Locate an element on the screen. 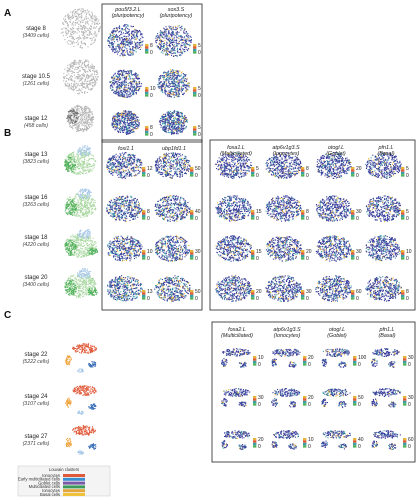  panel-b-right-scale-3-1-min: 0 is located at coordinates (307, 299).